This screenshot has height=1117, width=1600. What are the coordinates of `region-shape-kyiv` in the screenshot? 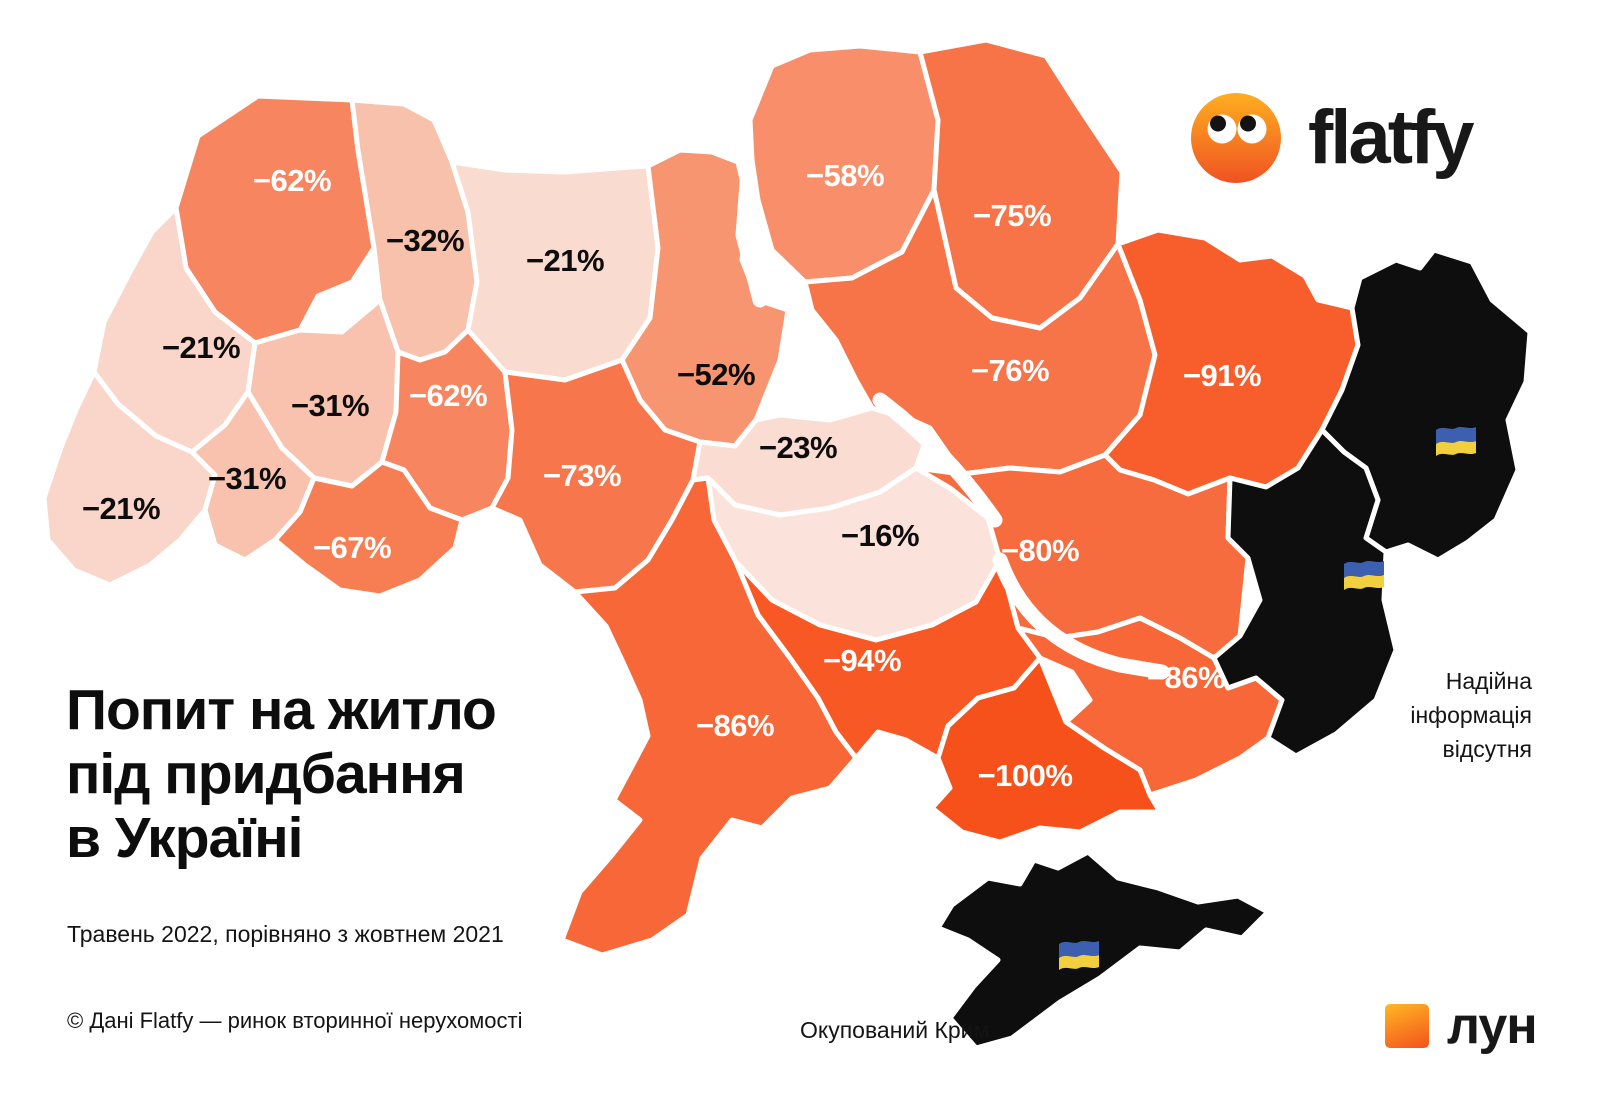 It's located at (705, 298).